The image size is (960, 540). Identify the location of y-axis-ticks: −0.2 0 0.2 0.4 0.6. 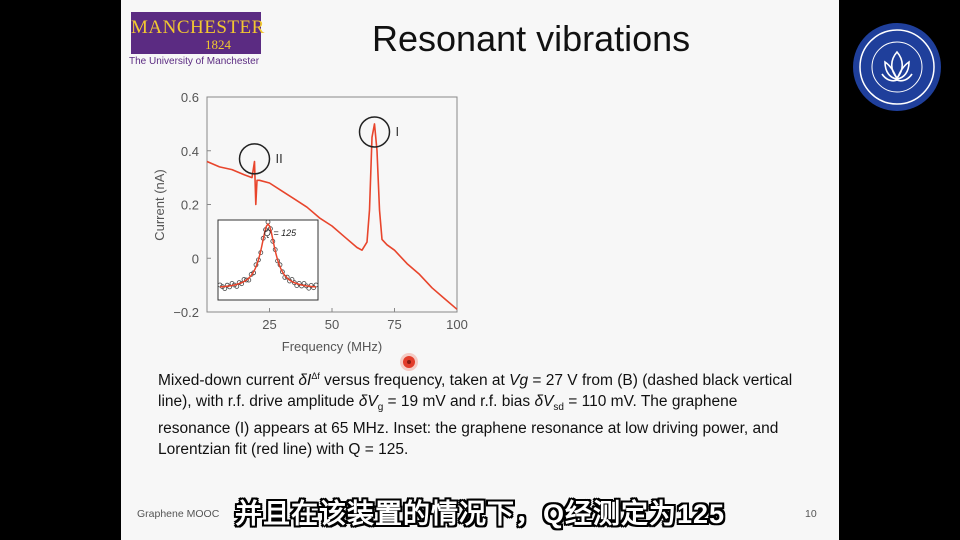
(192, 205).